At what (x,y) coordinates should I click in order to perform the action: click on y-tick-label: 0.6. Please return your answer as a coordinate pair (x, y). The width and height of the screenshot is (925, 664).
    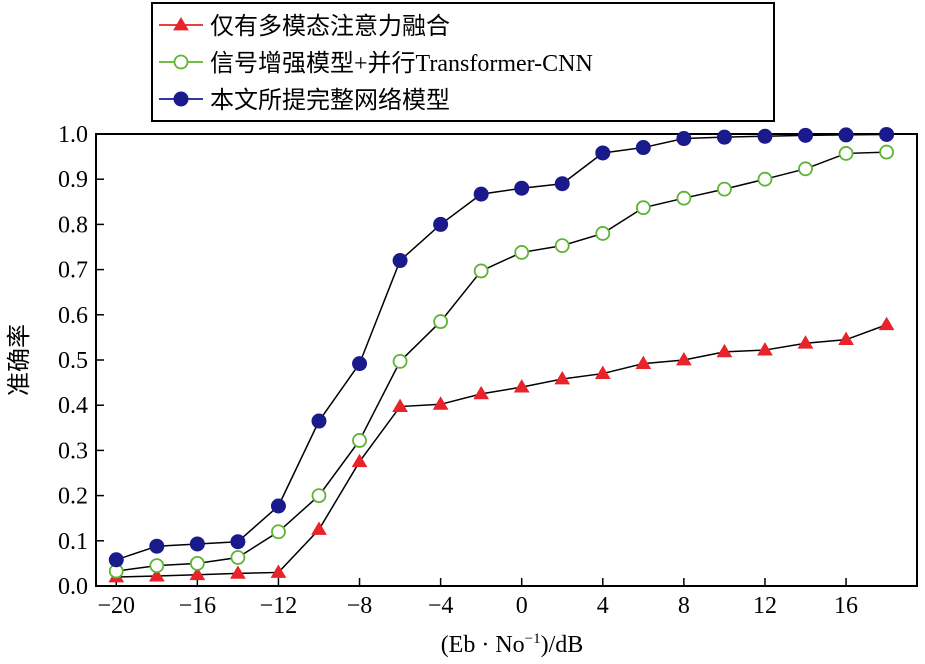
    Looking at the image, I should click on (73, 316).